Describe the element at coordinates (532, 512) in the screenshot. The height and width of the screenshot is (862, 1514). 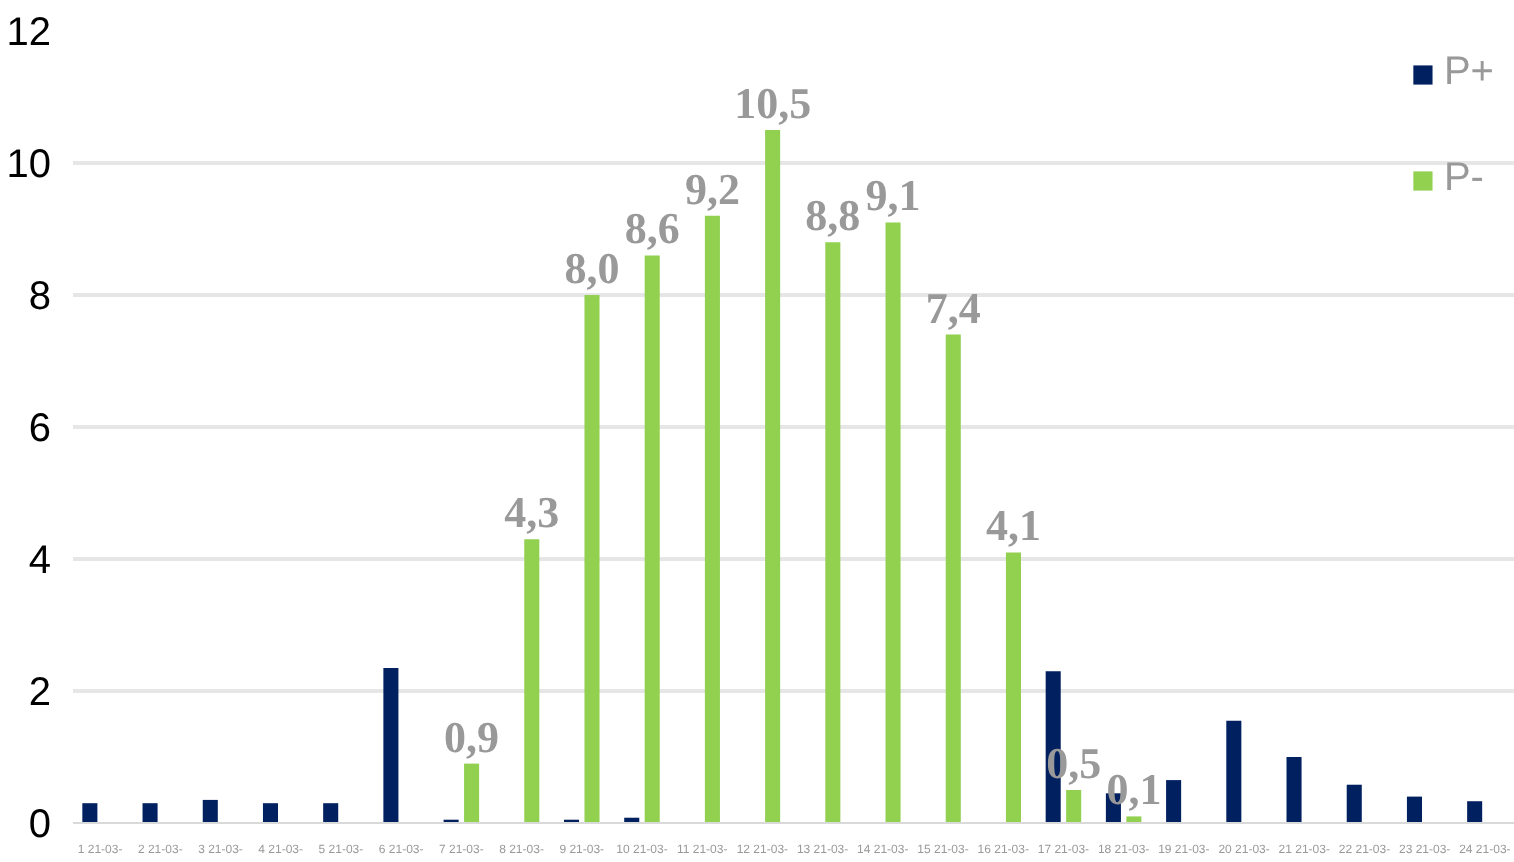
I see `data-label: 4,3` at that location.